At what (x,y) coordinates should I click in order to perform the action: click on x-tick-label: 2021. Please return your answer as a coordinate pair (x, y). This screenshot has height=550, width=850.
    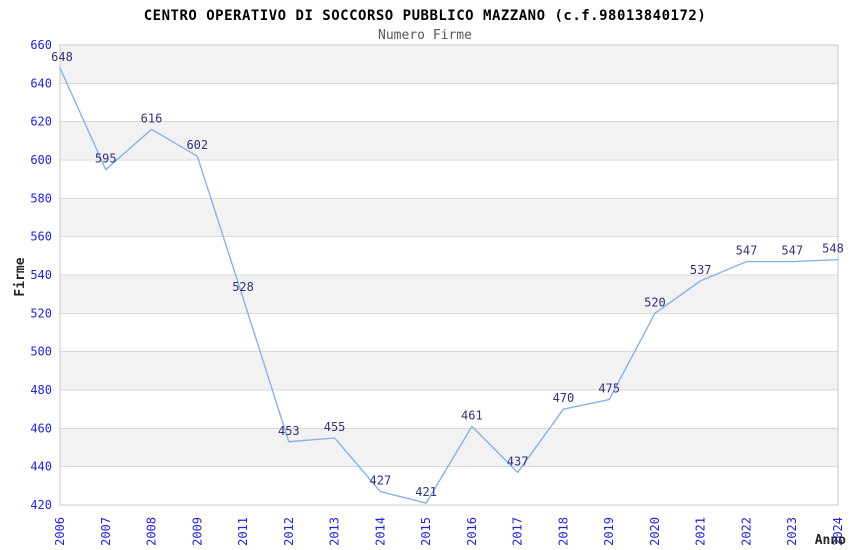
    Looking at the image, I should click on (701, 531).